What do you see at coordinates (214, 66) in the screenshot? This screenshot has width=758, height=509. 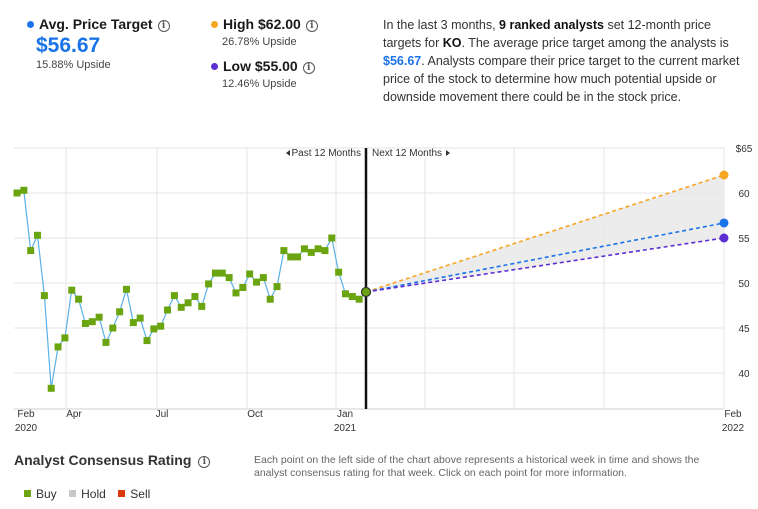 I see `low-dot-icon` at bounding box center [214, 66].